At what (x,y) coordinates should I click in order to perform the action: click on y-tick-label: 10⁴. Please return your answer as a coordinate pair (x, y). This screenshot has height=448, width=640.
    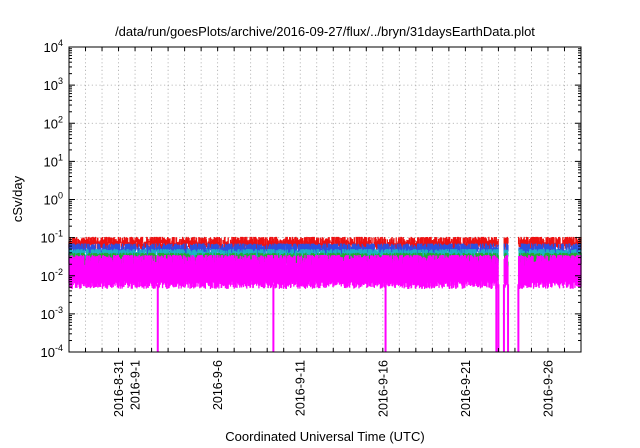
    Looking at the image, I should click on (53, 46).